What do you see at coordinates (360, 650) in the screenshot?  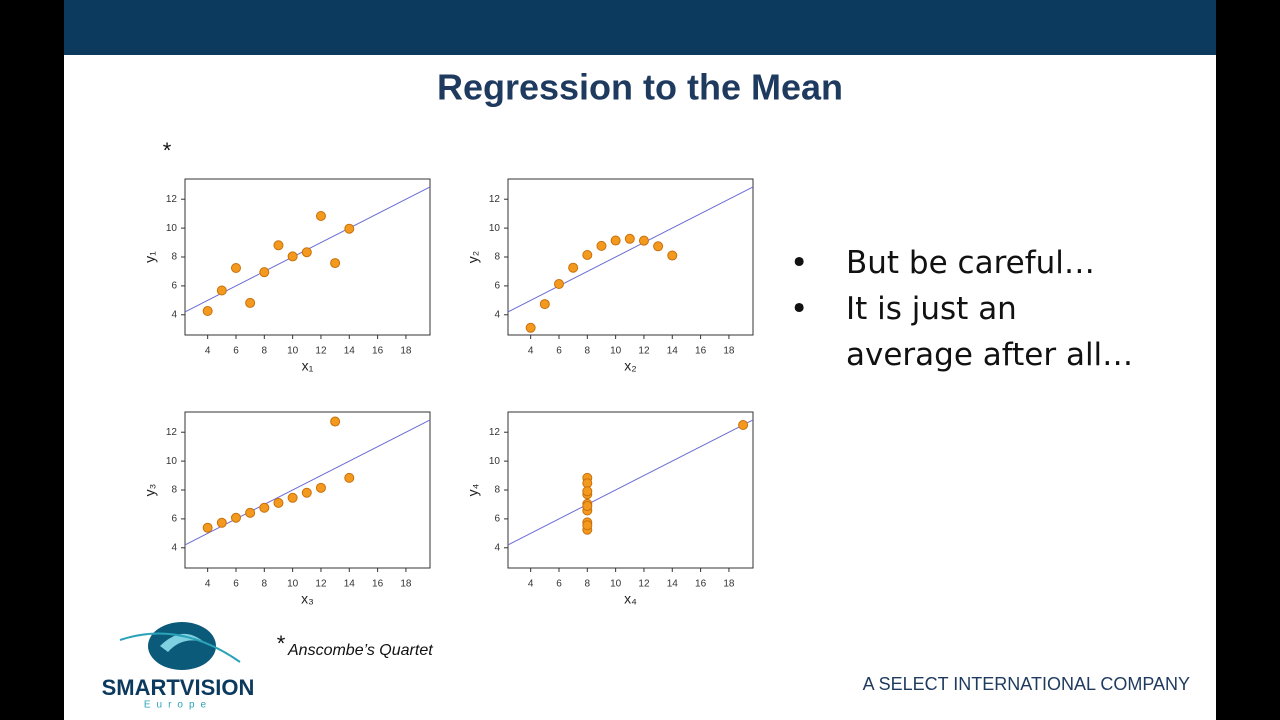 I see `footnote: Anscombe’s Quartet` at bounding box center [360, 650].